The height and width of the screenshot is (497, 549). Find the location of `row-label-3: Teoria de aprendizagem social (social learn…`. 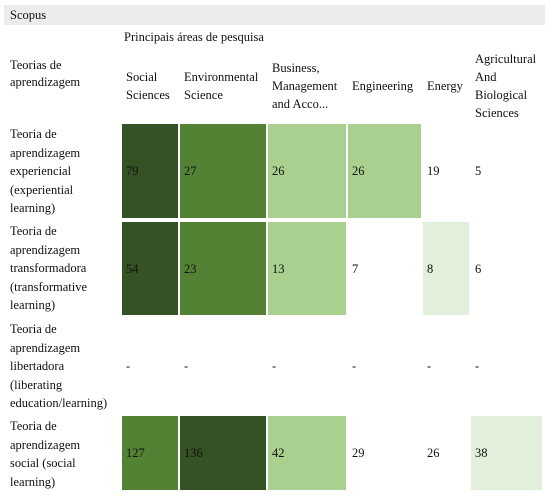

row-label-3: Teoria de aprendizagem social (social learn… is located at coordinates (45, 454).